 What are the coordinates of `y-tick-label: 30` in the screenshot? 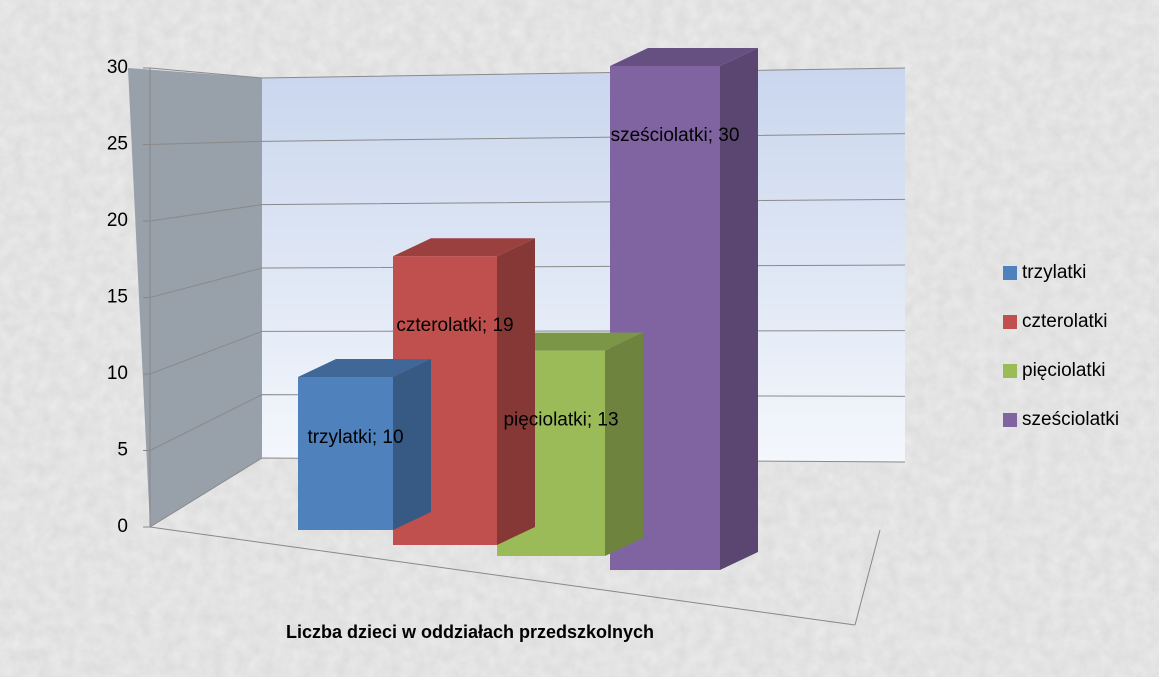 It's located at (117, 67).